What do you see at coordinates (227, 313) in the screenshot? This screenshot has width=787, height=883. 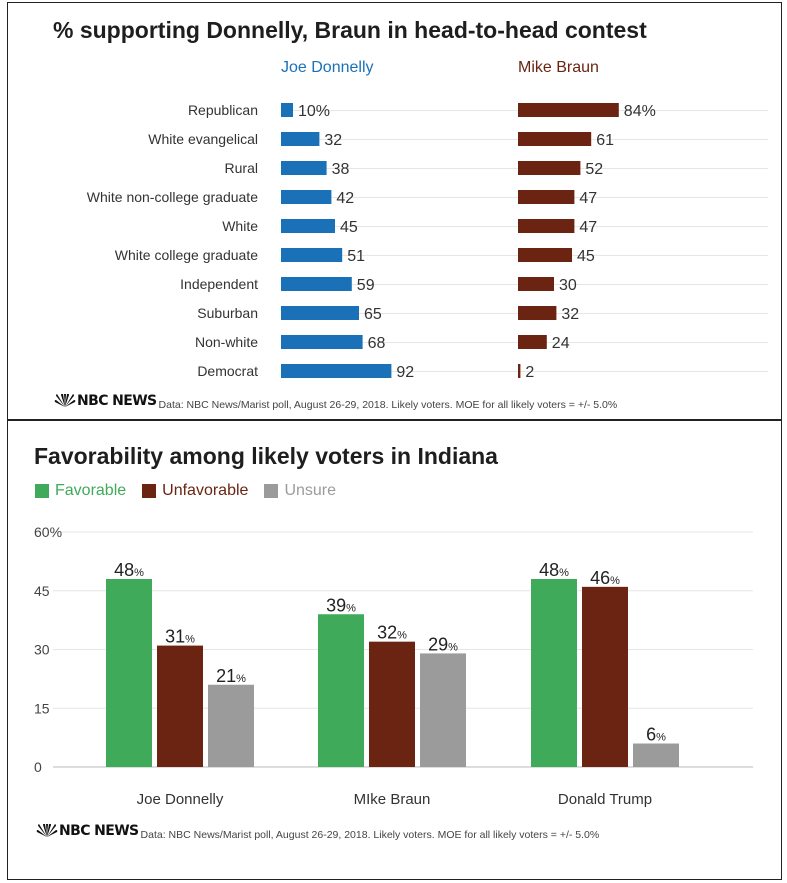 I see `category-label: Suburban` at bounding box center [227, 313].